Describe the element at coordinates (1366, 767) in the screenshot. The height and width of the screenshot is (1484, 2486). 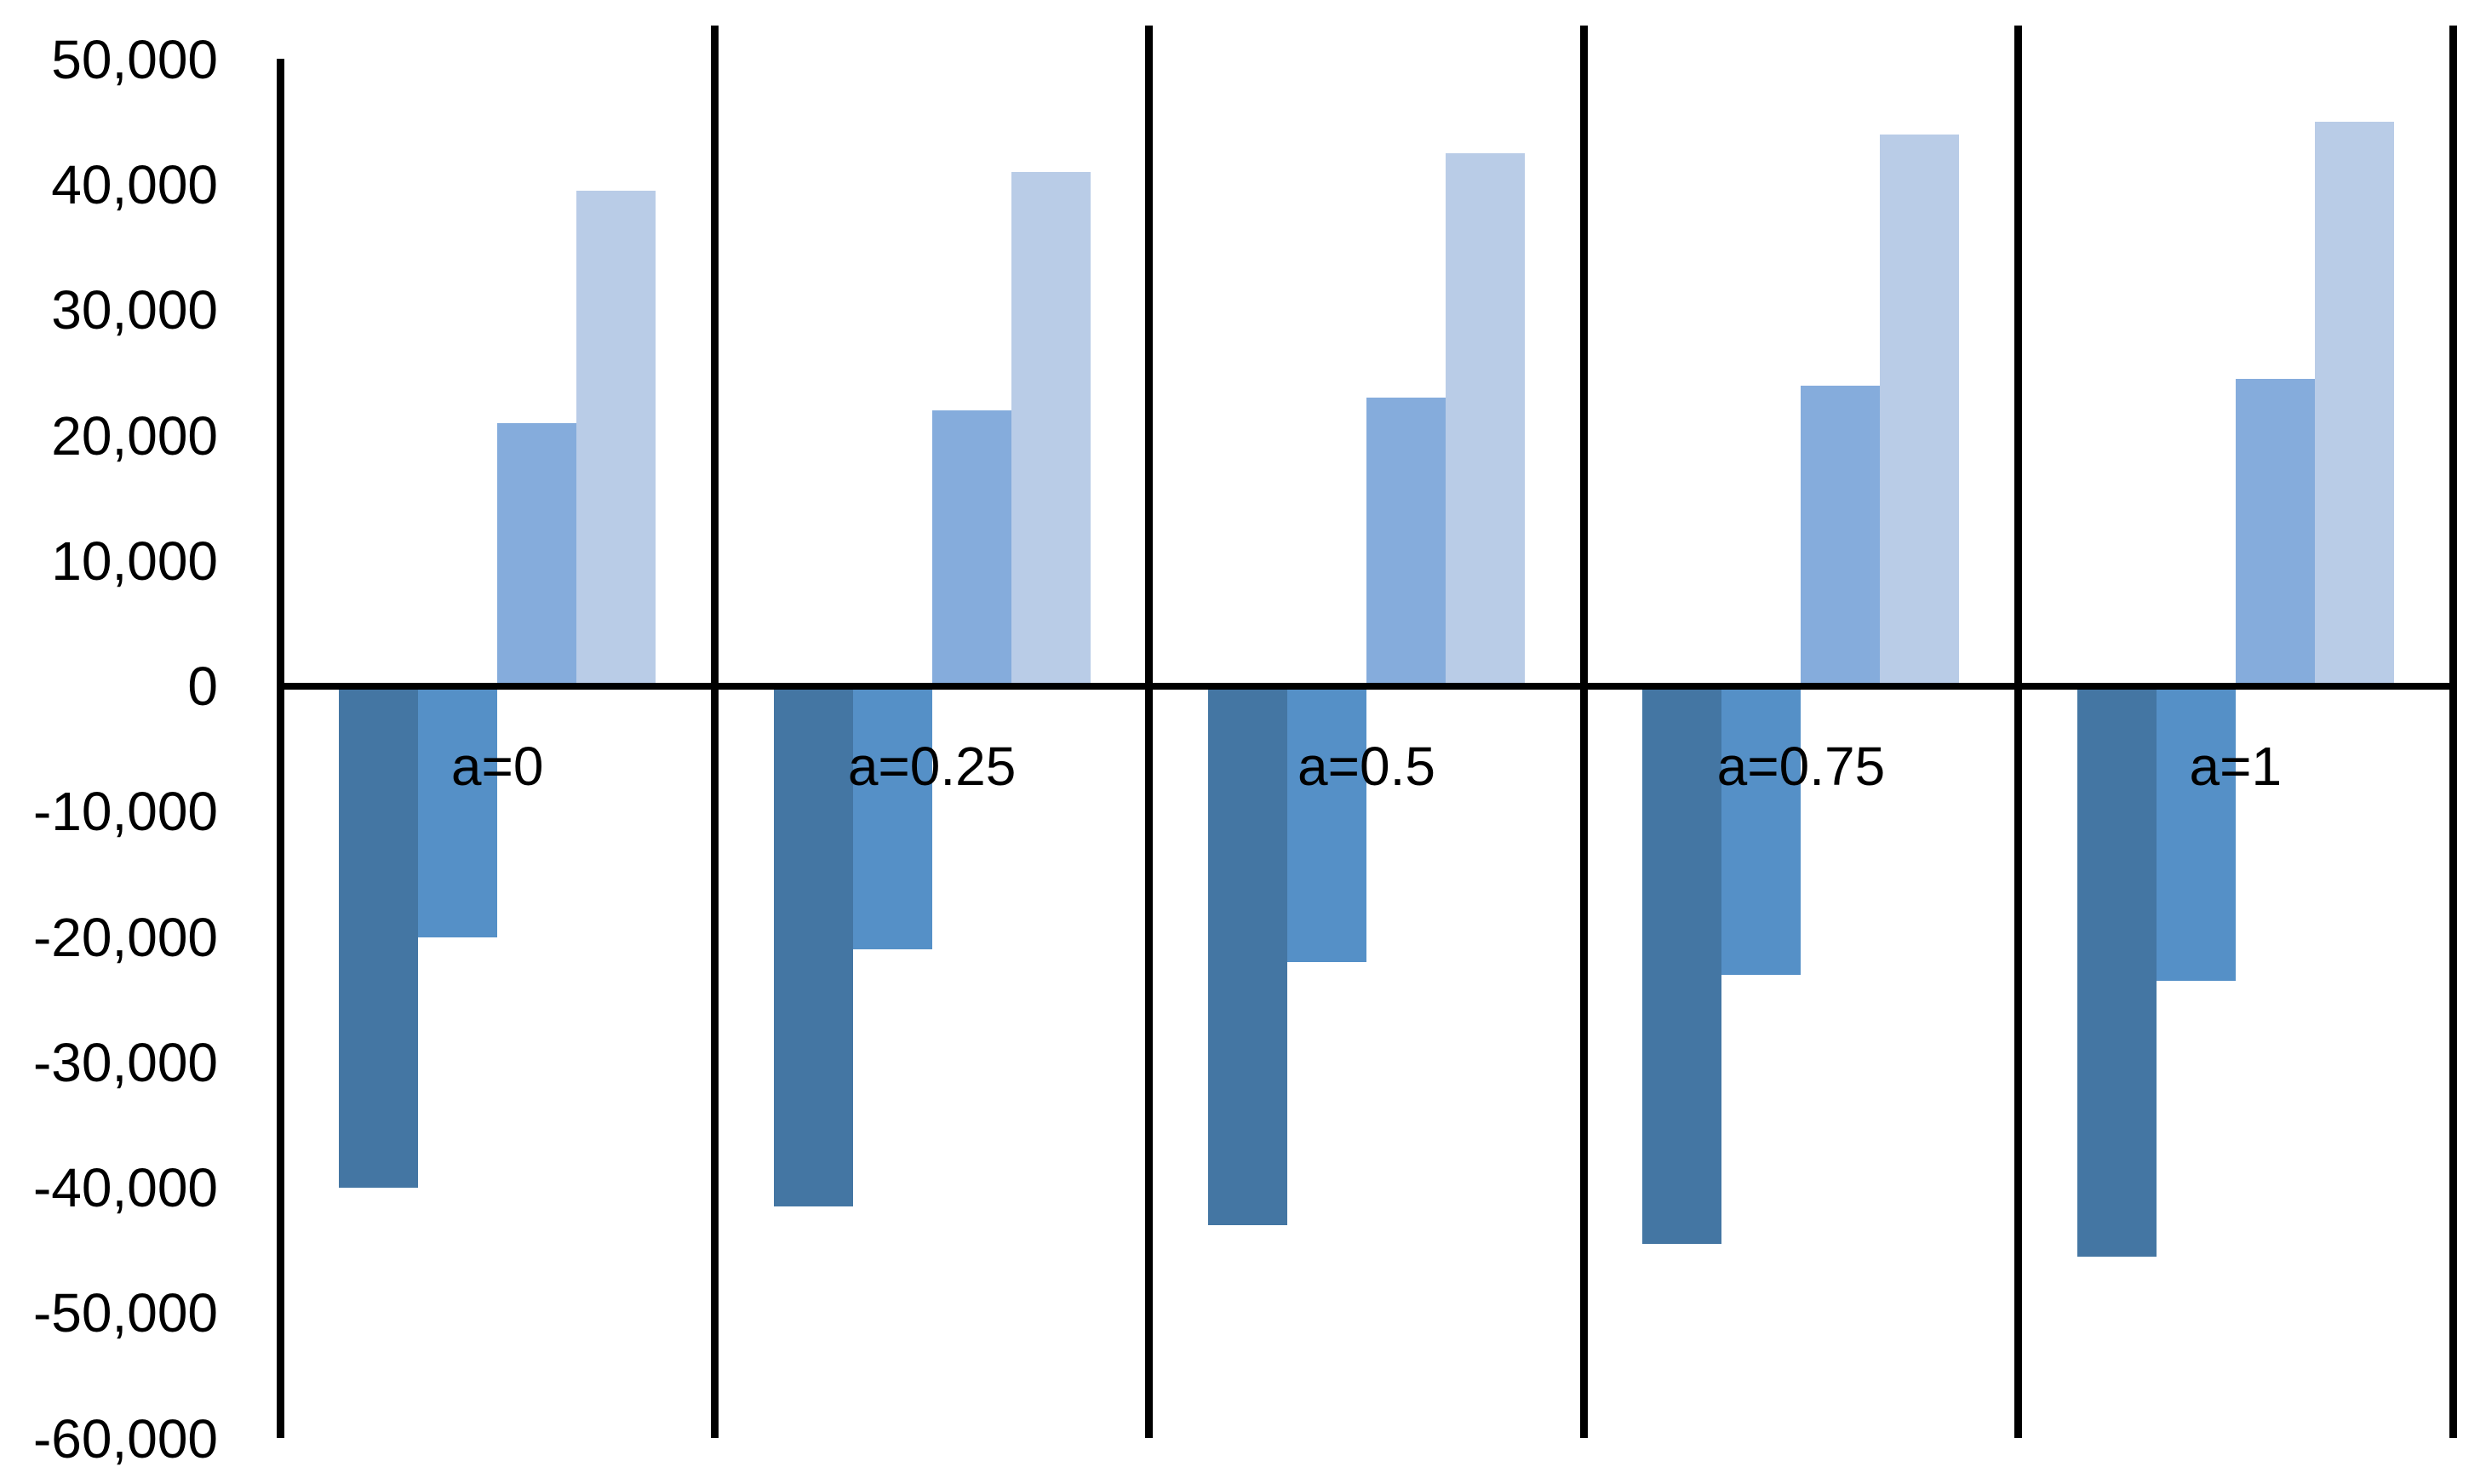
I see `category-label: a=0.5` at that location.